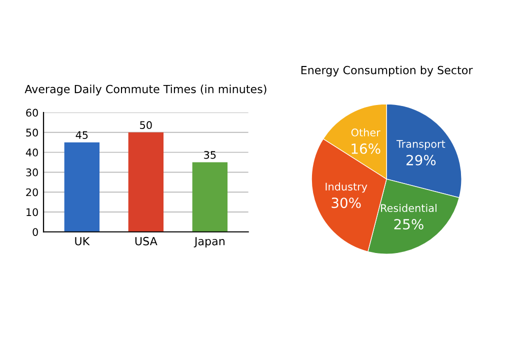 The height and width of the screenshot is (341, 512). I want to click on data-label: 50, so click(146, 125).